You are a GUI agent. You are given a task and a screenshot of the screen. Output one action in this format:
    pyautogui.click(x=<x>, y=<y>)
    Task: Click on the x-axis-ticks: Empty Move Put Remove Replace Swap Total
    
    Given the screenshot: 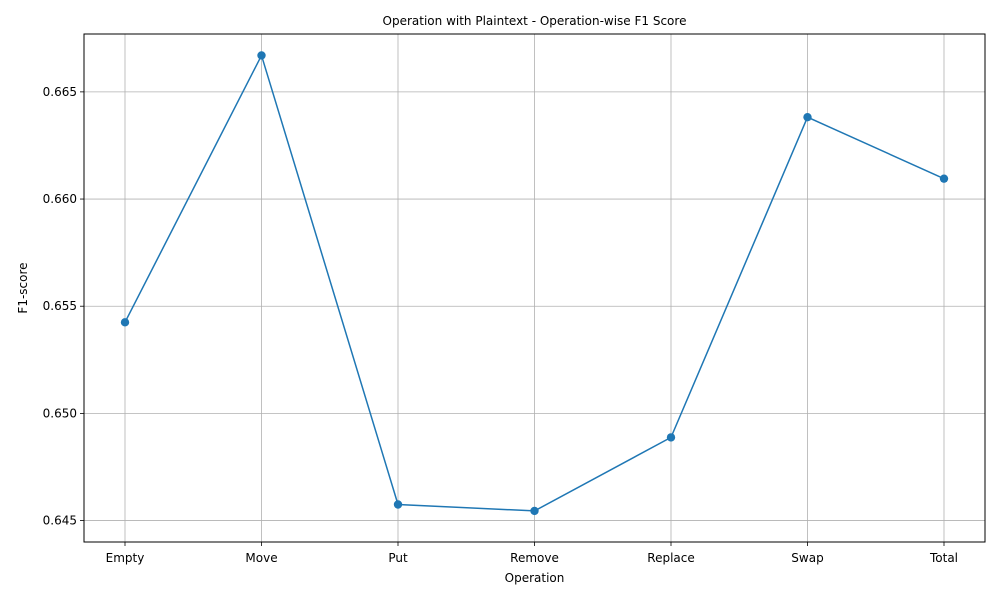 What is the action you would take?
    pyautogui.click(x=532, y=553)
    